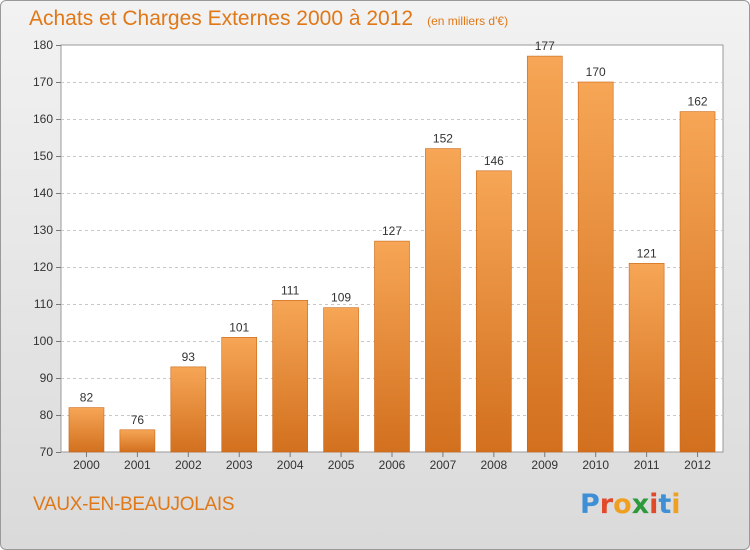  What do you see at coordinates (43, 304) in the screenshot?
I see `y-tick-label: 110` at bounding box center [43, 304].